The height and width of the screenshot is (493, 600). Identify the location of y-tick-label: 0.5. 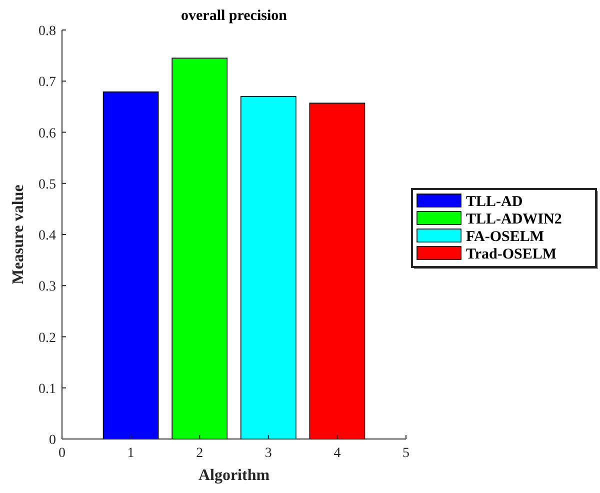
(47, 184).